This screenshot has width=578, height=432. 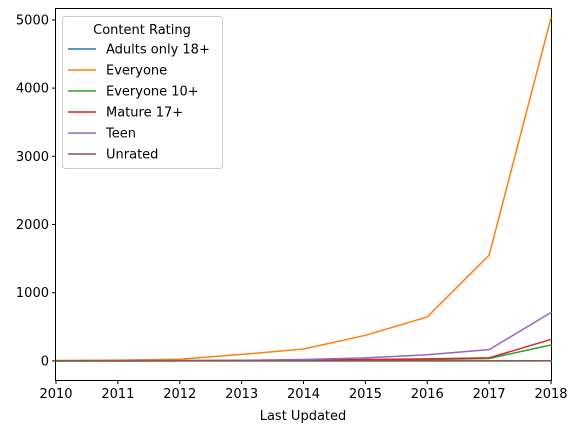 I want to click on legend-entry-label: Adults only 18+, so click(x=158, y=50).